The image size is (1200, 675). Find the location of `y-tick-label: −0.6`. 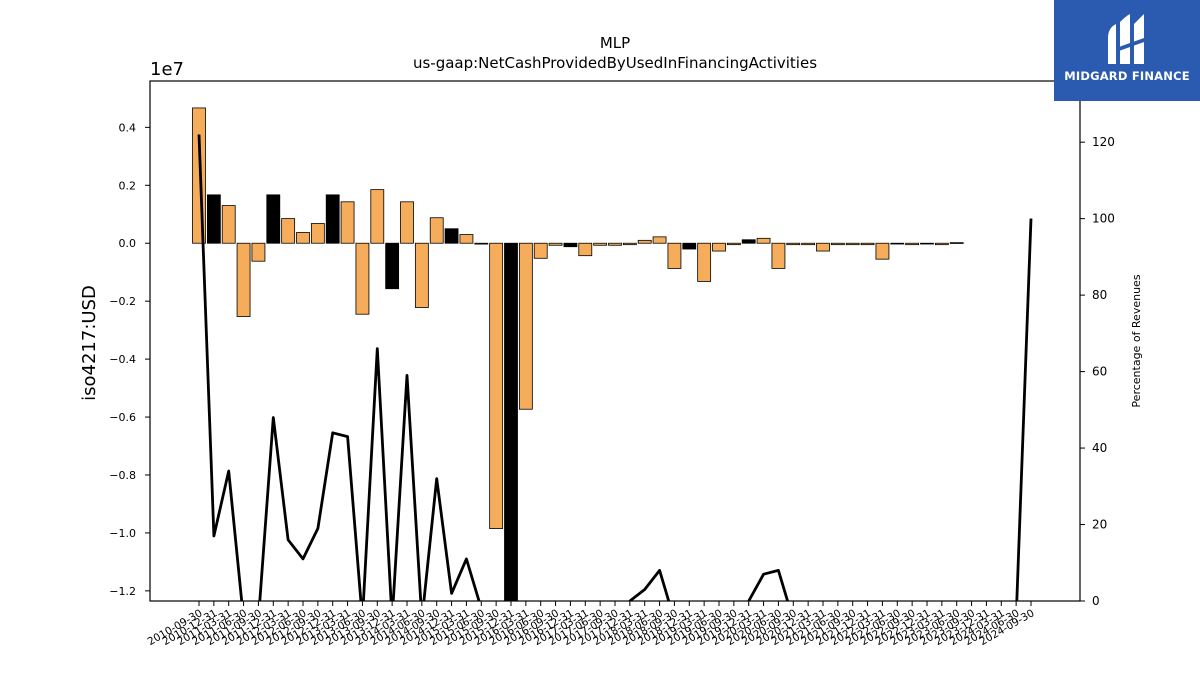

y-tick-label: −0.6 is located at coordinates (122, 417).